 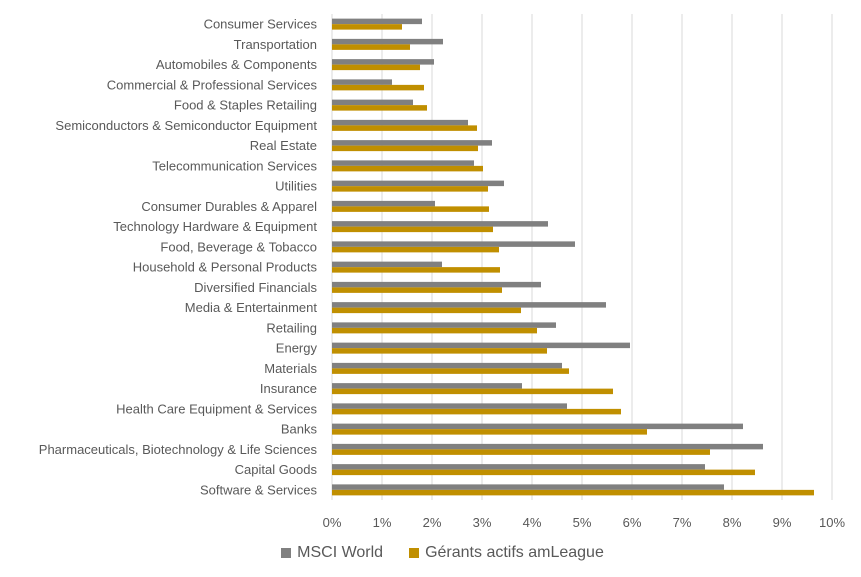 What do you see at coordinates (297, 348) in the screenshot?
I see `category-label: Energy` at bounding box center [297, 348].